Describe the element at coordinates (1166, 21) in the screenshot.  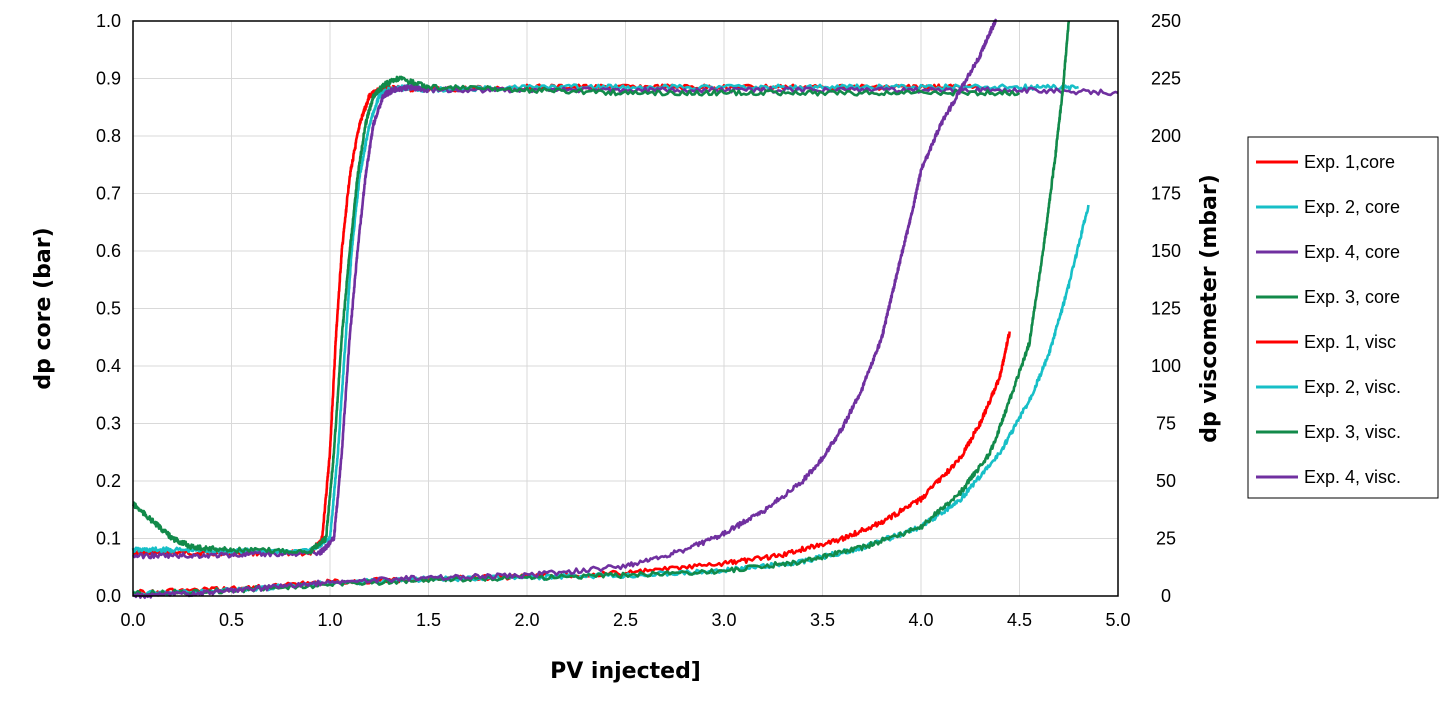
I see `y-right-tick-label: 250` at that location.